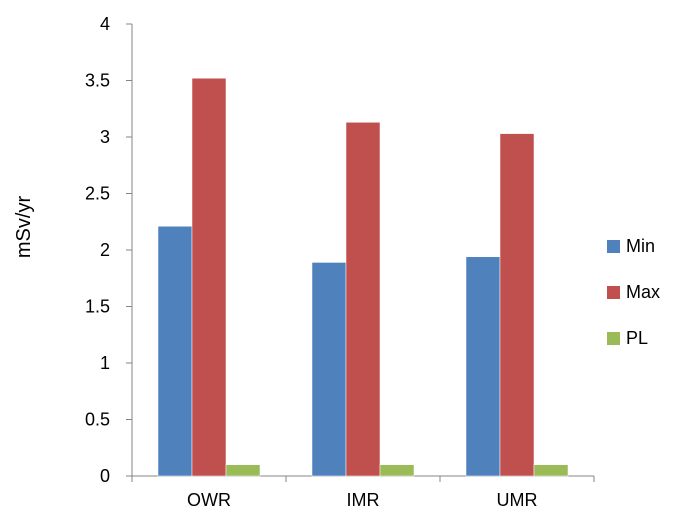 The image size is (697, 517). Describe the element at coordinates (97, 81) in the screenshot. I see `y-tick-label: 3.5` at that location.